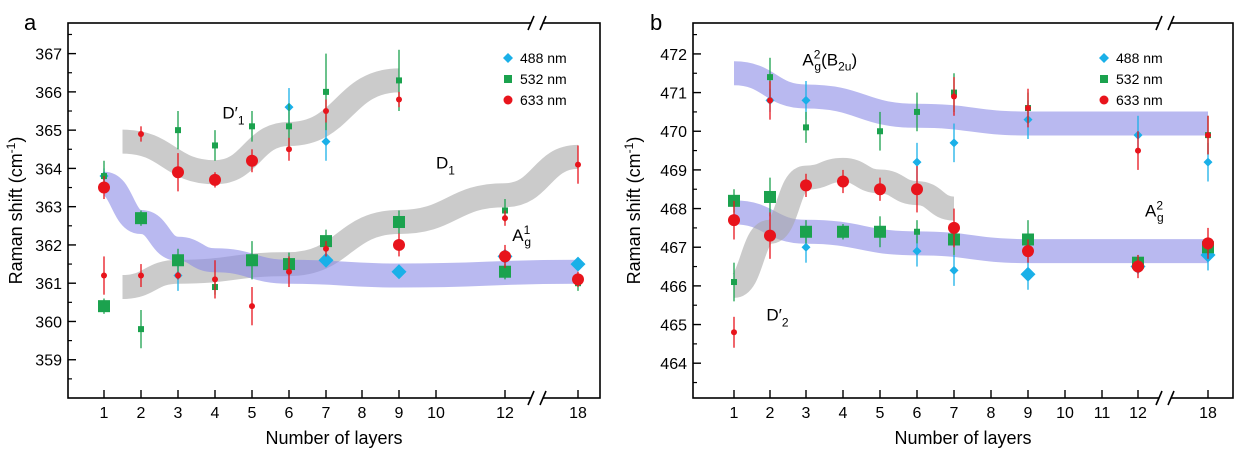 The height and width of the screenshot is (450, 1256). Describe the element at coordinates (673, 171) in the screenshot. I see `y-tick-label: 469` at that location.